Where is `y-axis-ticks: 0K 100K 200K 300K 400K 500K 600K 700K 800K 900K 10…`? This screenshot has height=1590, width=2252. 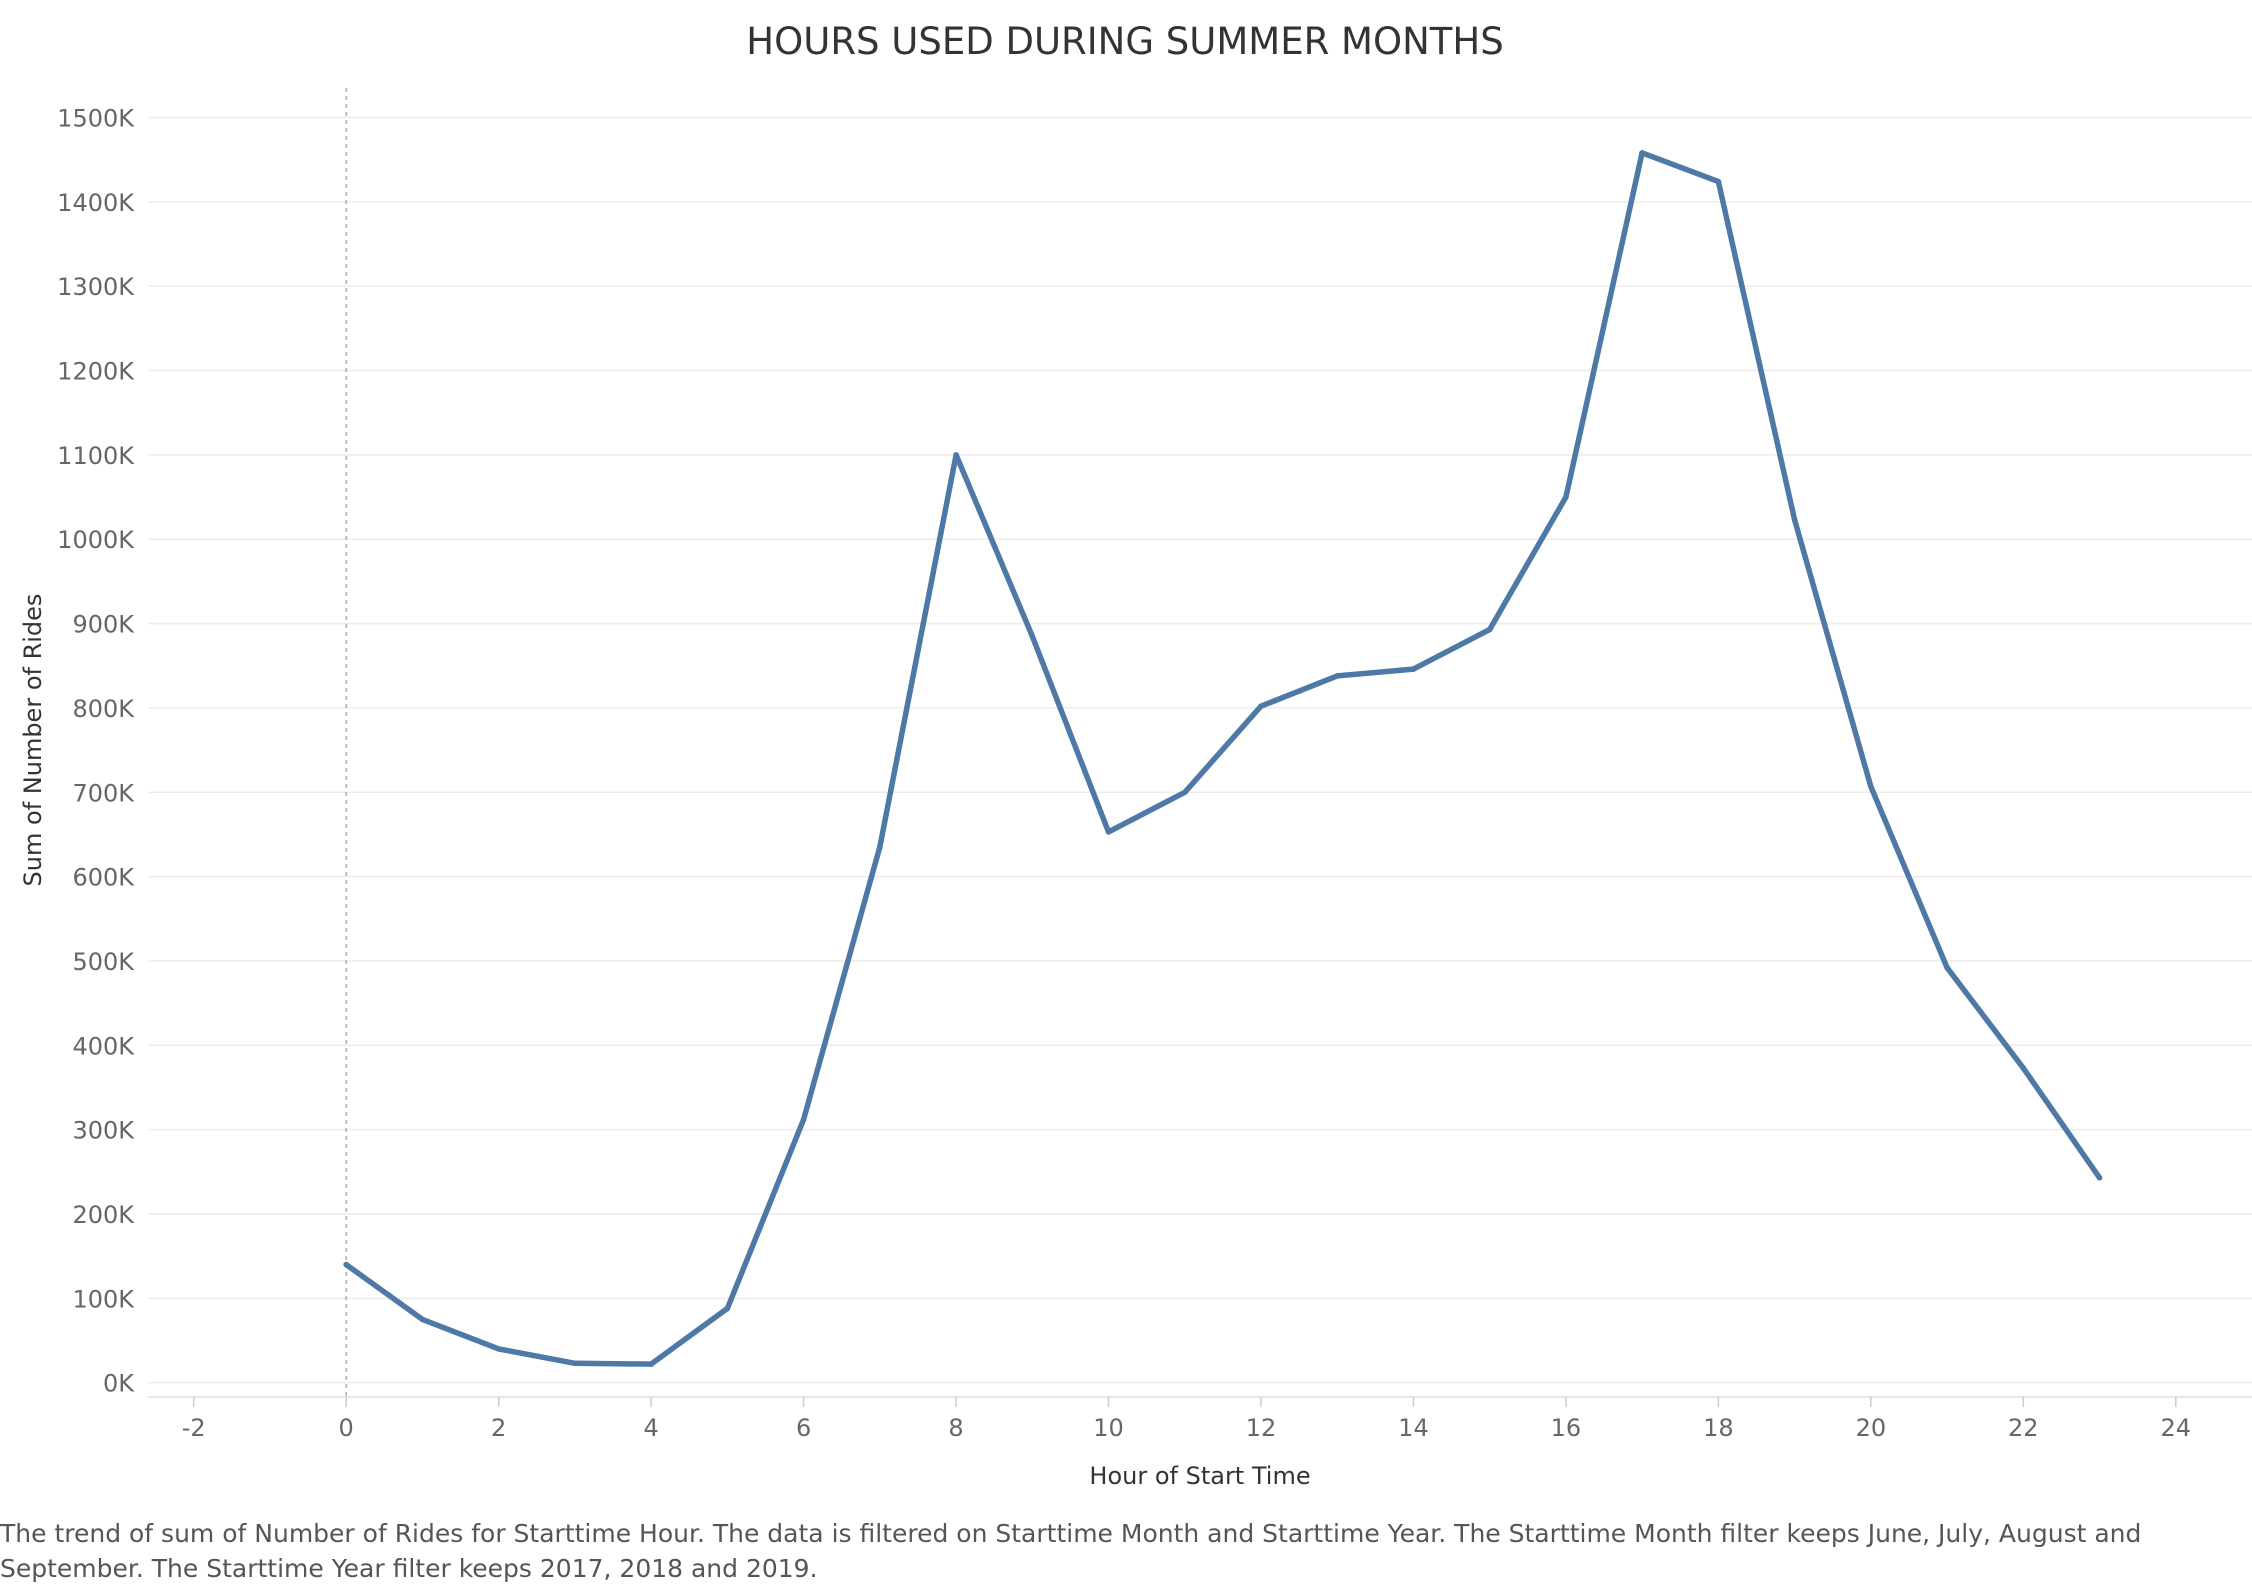 y-axis-ticks: 0K 100K 200K 300K 400K 500K 600K 700K 800K 900K 10… is located at coordinates (96, 751).